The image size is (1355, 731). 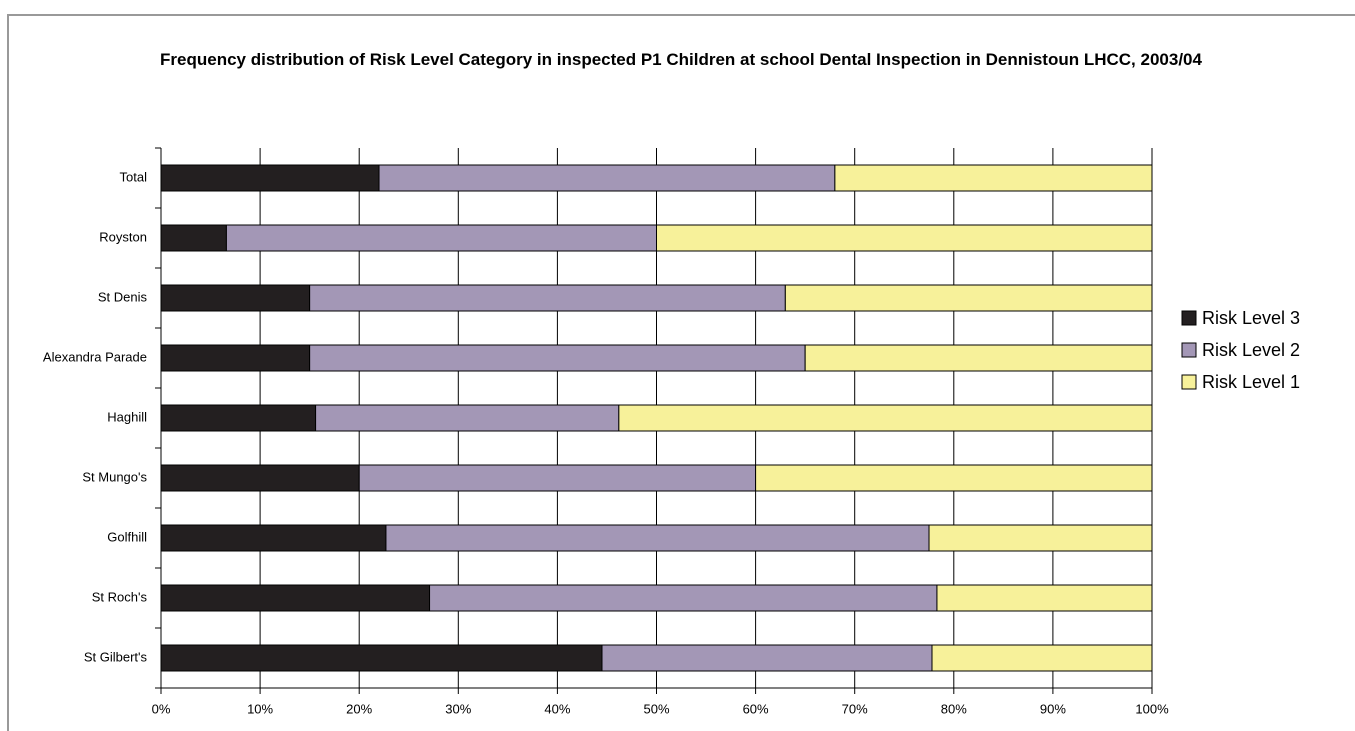 What do you see at coordinates (127, 416) in the screenshot?
I see `y-tick-label: Haghill` at bounding box center [127, 416].